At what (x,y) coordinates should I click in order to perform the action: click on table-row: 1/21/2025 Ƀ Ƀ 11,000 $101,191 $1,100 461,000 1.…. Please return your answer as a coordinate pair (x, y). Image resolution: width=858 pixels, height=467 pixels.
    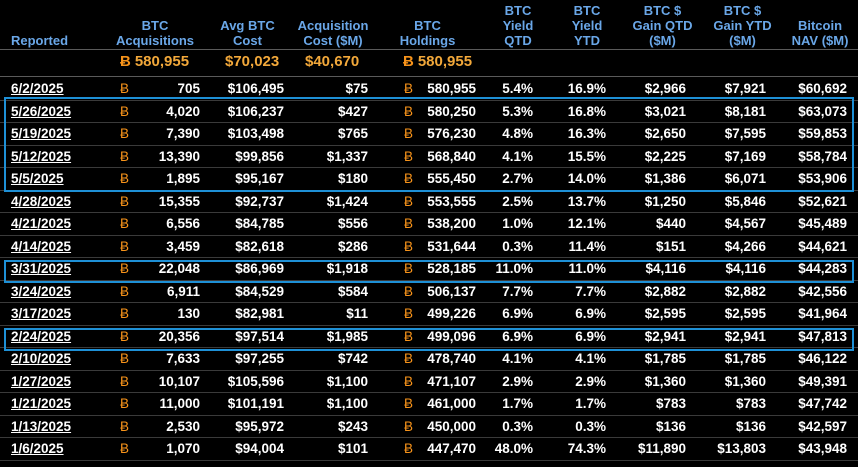
    Looking at the image, I should click on (429, 404).